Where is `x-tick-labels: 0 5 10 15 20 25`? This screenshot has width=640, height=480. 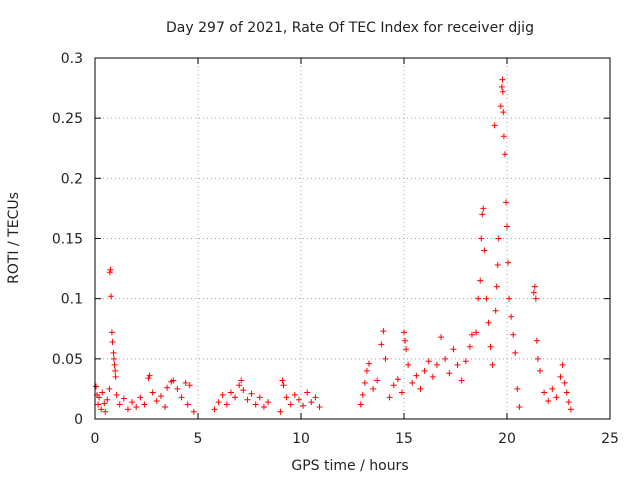
x-tick-labels: 0 5 10 15 20 25 is located at coordinates (355, 439).